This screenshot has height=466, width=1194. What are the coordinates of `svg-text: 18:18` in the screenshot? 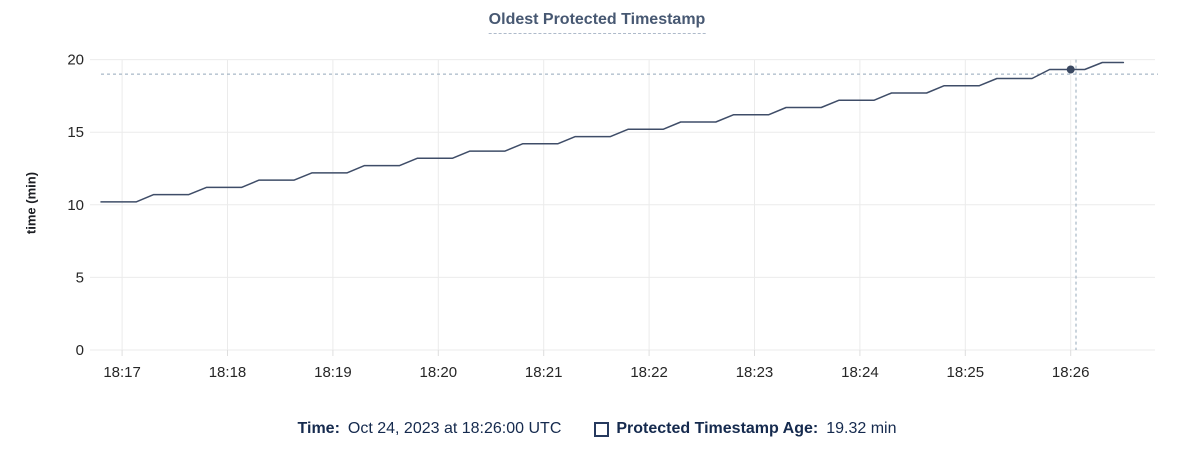 It's located at (228, 372).